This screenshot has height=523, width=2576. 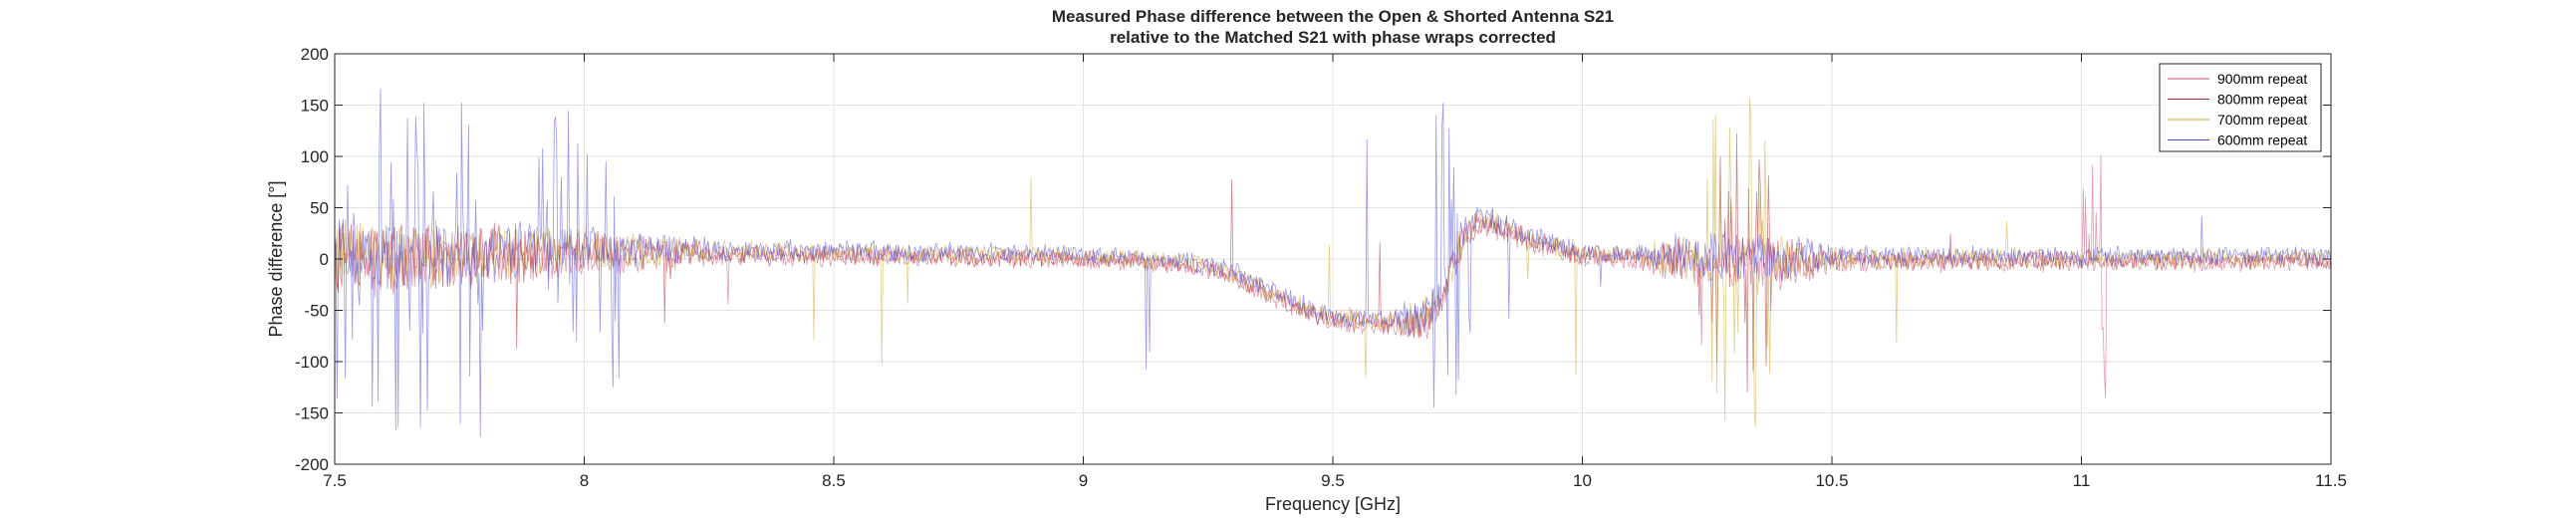 I want to click on y-tick-label: -50, so click(x=316, y=311).